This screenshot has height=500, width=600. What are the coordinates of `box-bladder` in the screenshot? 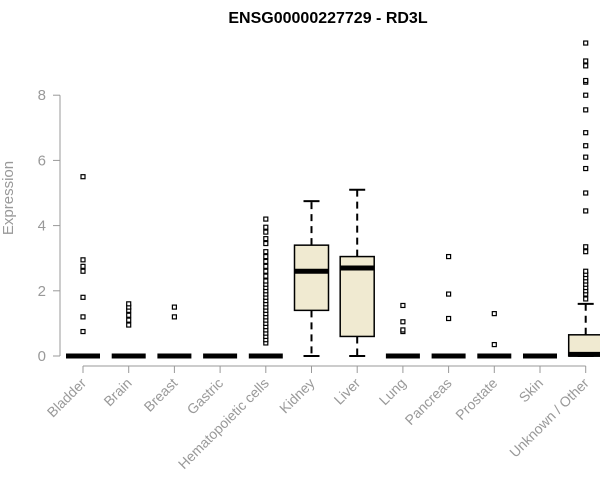 It's located at (83, 266).